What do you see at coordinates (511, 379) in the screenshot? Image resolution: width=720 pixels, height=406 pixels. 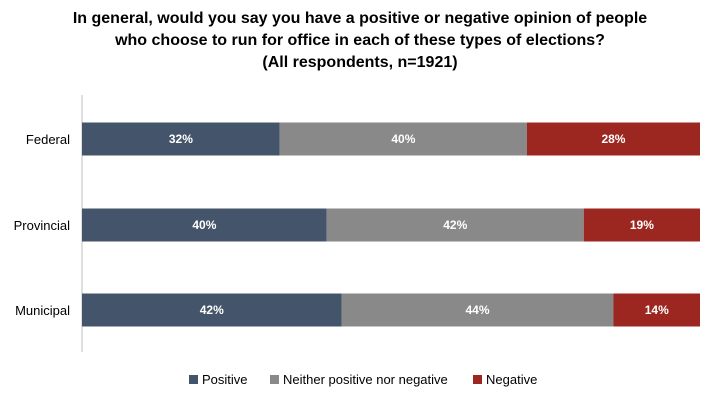 I see `legend-entry: Negative` at bounding box center [511, 379].